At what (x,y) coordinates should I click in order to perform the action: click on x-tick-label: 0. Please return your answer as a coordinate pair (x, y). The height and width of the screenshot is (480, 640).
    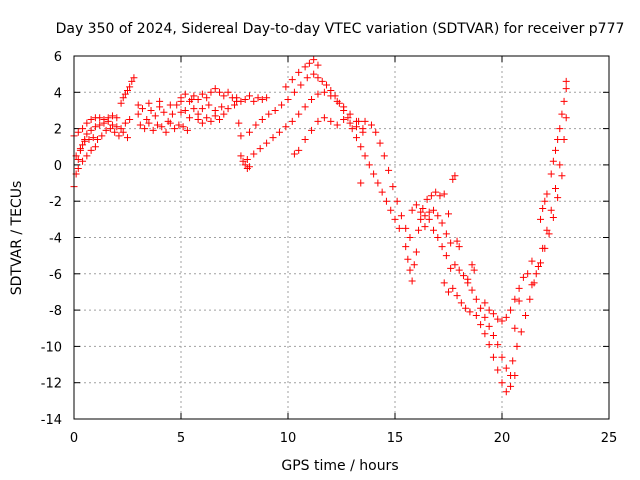
    Looking at the image, I should click on (74, 438).